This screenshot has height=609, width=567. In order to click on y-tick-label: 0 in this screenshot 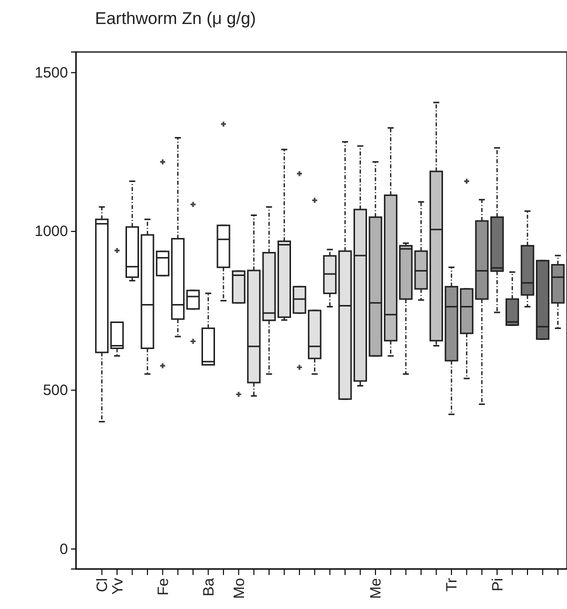, I will do `click(64, 549)`.